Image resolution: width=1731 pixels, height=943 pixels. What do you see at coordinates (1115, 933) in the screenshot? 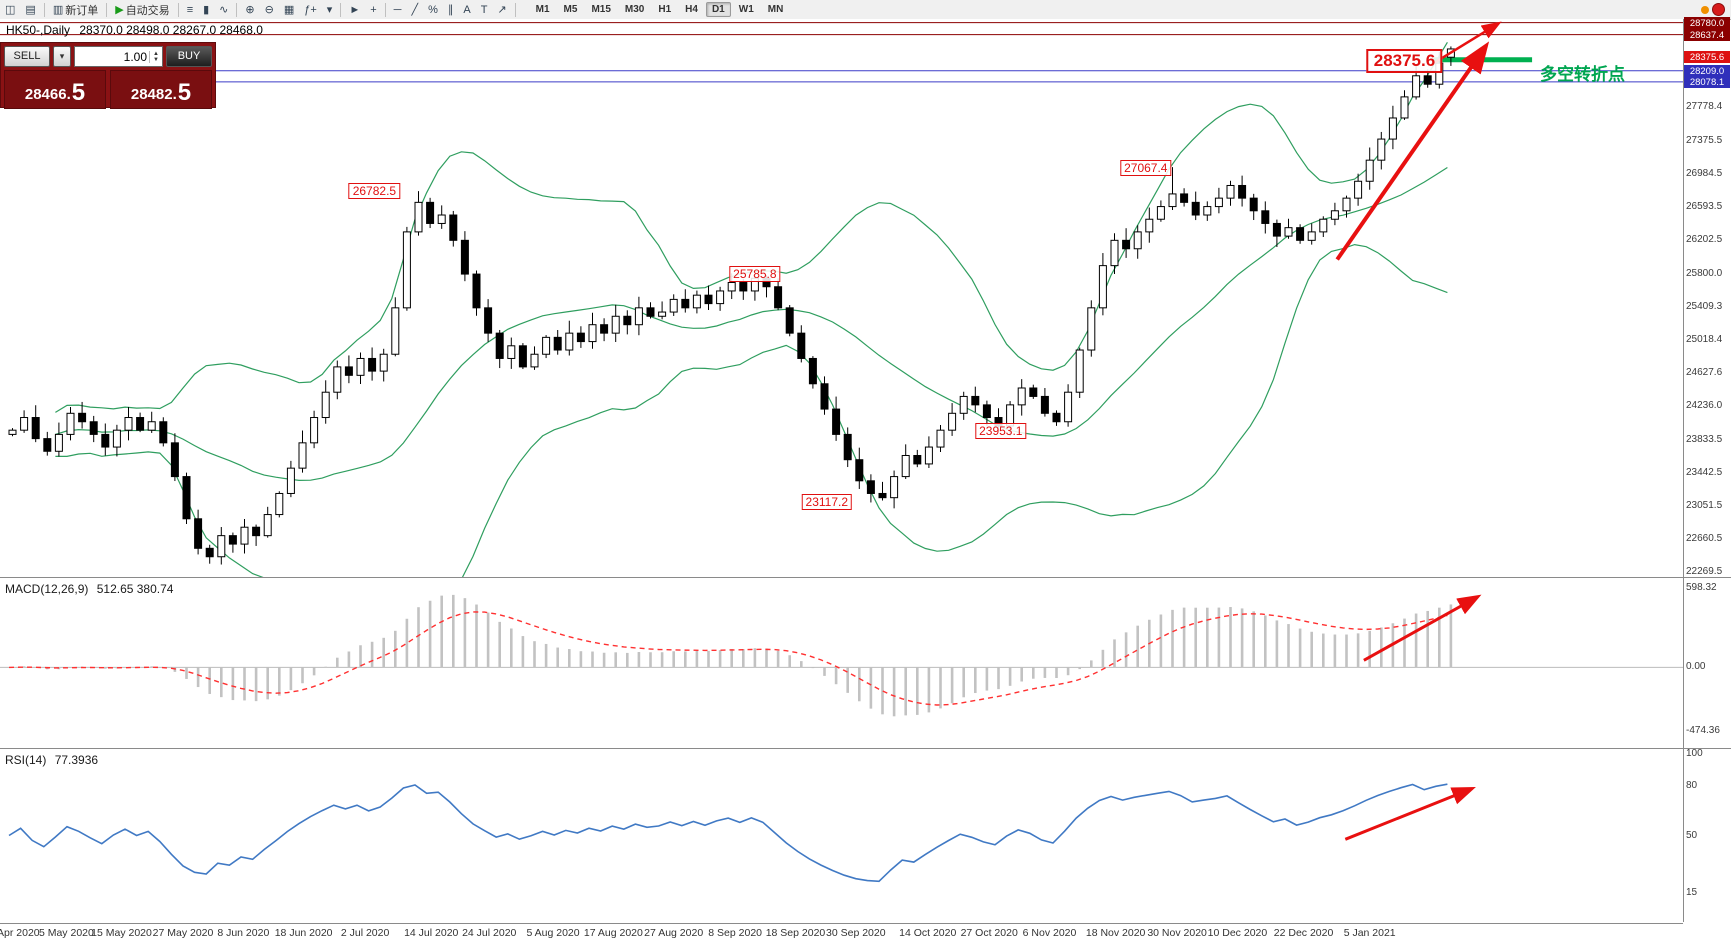
I see `date-tick: 18 Nov 2020` at bounding box center [1115, 933].